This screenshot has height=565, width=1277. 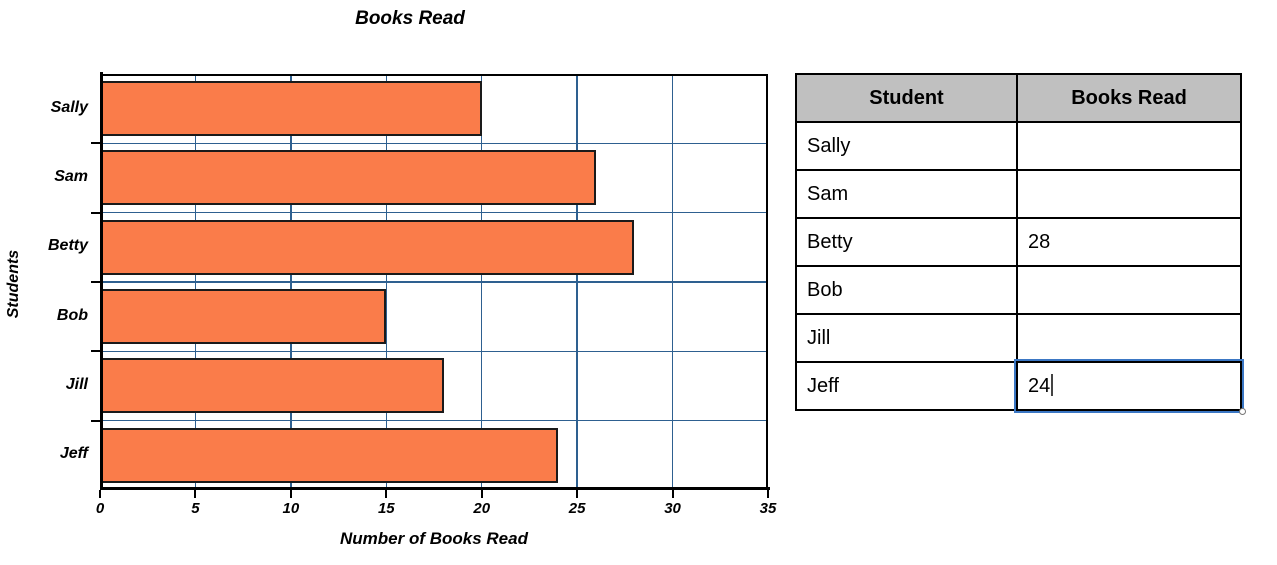 I want to click on student-cell: Sally, so click(x=906, y=146).